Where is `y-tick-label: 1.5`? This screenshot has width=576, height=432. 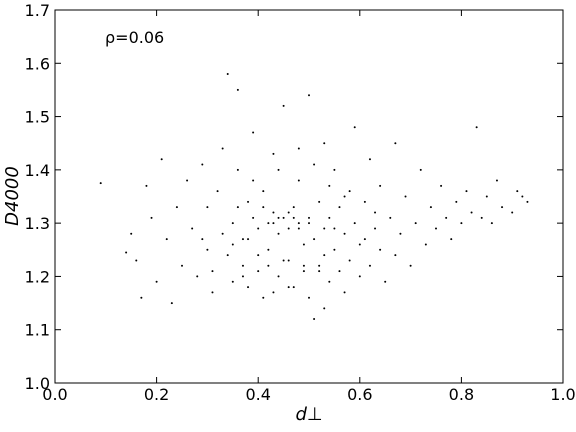
y-tick-label: 1.5 is located at coordinates (37, 117).